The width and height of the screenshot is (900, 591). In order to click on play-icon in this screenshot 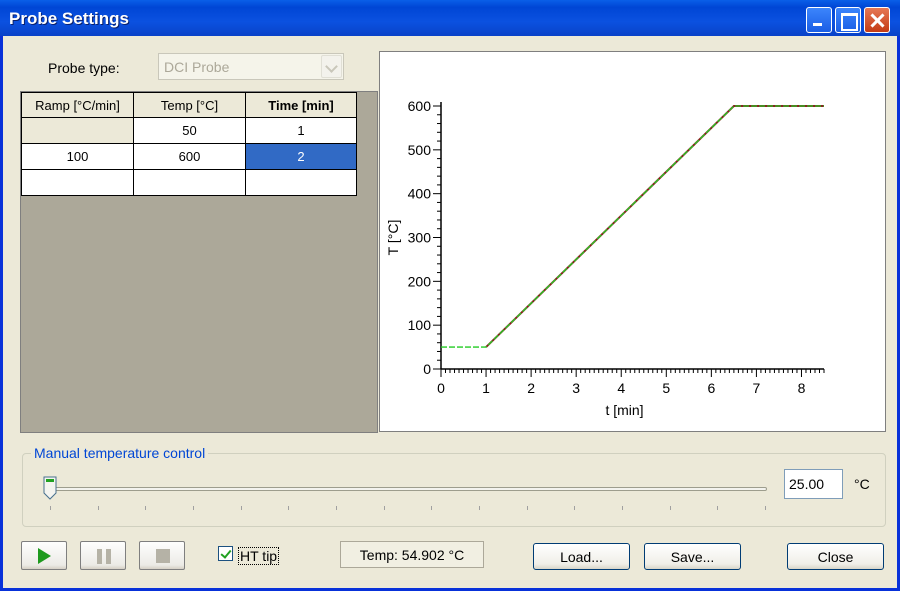, I will do `click(44, 556)`.